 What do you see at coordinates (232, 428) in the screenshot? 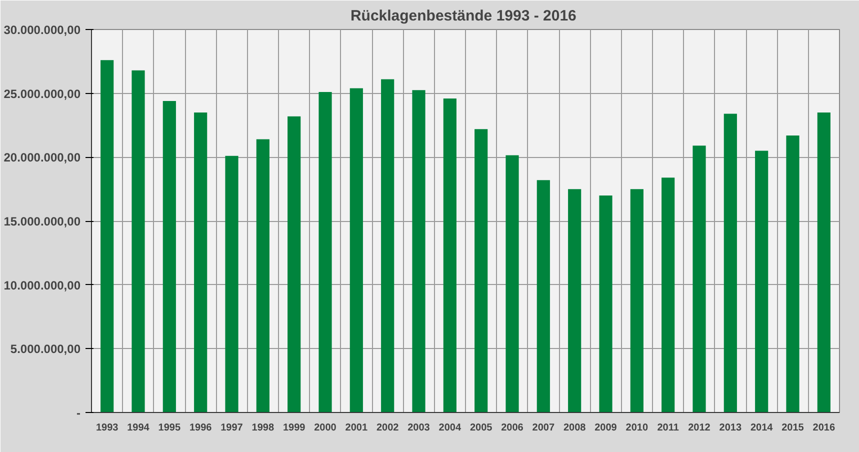
I see `x-tick-label: 1997` at bounding box center [232, 428].